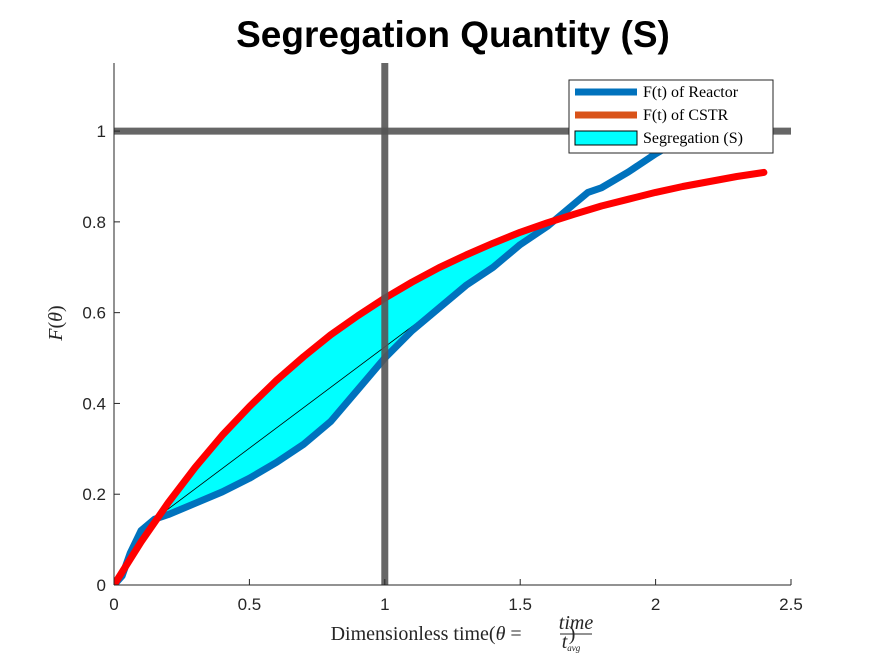 The image size is (875, 656). Describe the element at coordinates (501, 634) in the screenshot. I see `x-axis-label-symbol: θ` at that location.